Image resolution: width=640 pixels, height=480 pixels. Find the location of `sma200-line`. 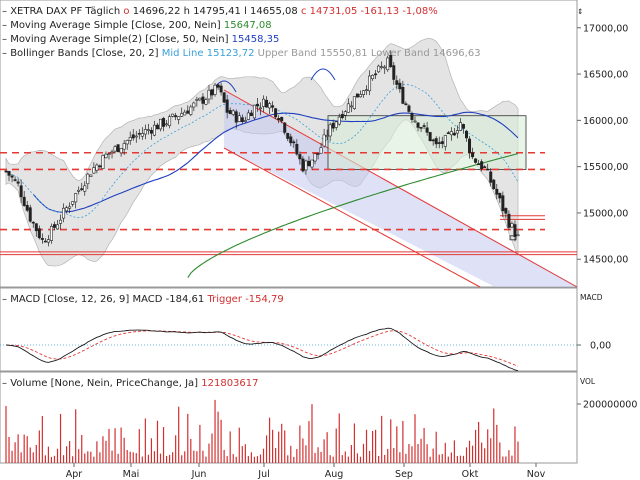

sma200-line is located at coordinates (353, 216).